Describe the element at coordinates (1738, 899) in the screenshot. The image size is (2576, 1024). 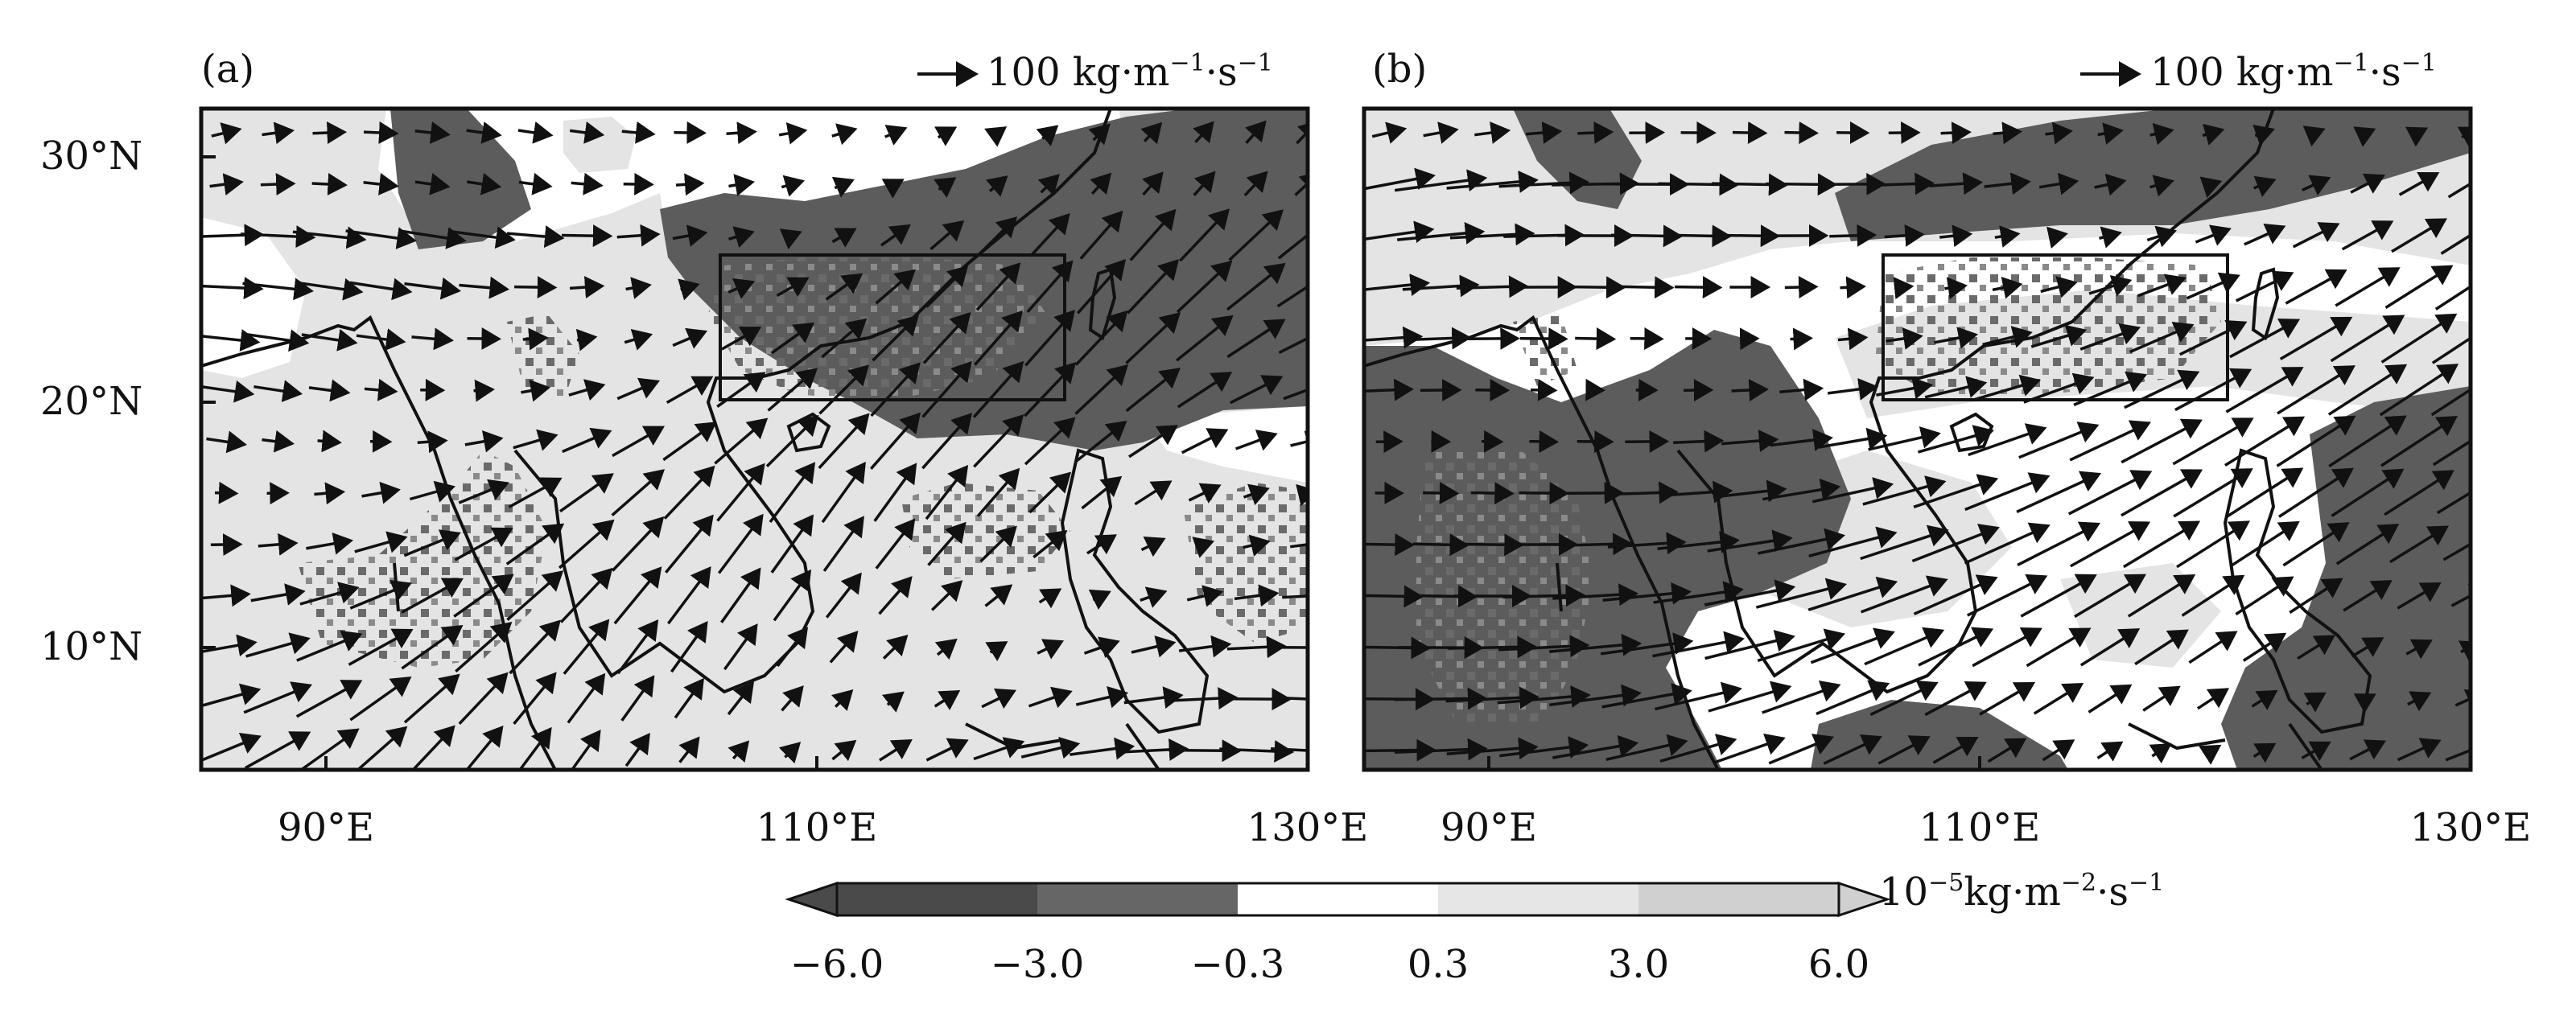
I see `colorbar-segment` at that location.